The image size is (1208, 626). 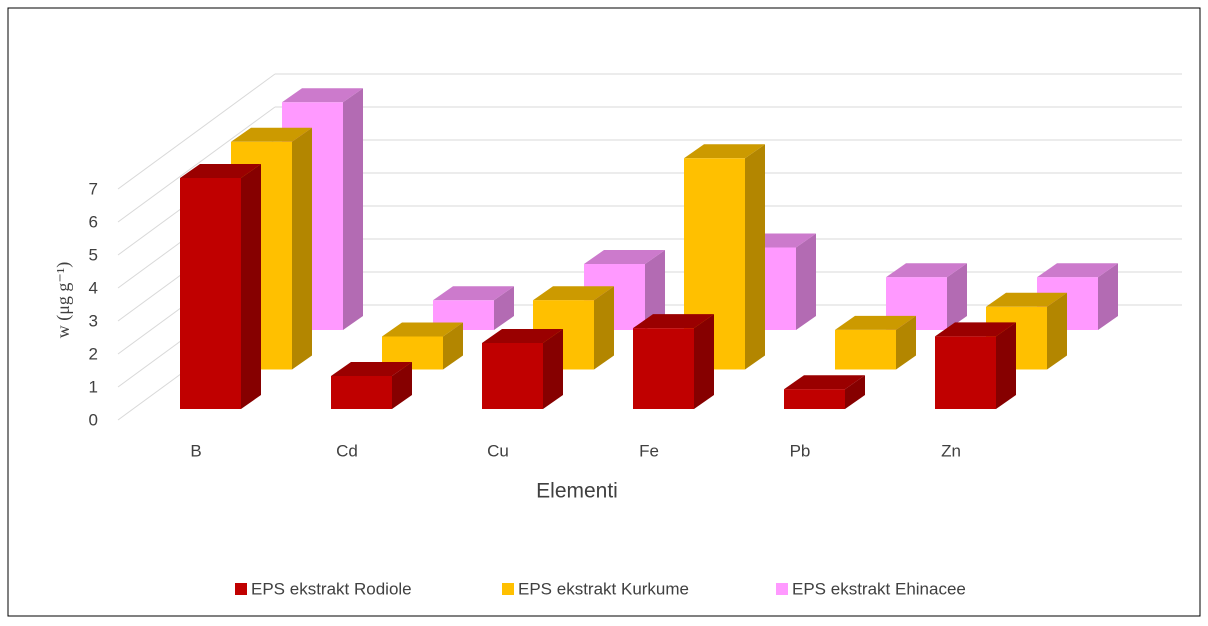 What do you see at coordinates (93, 254) in the screenshot?
I see `y-tick-label: 5` at bounding box center [93, 254].